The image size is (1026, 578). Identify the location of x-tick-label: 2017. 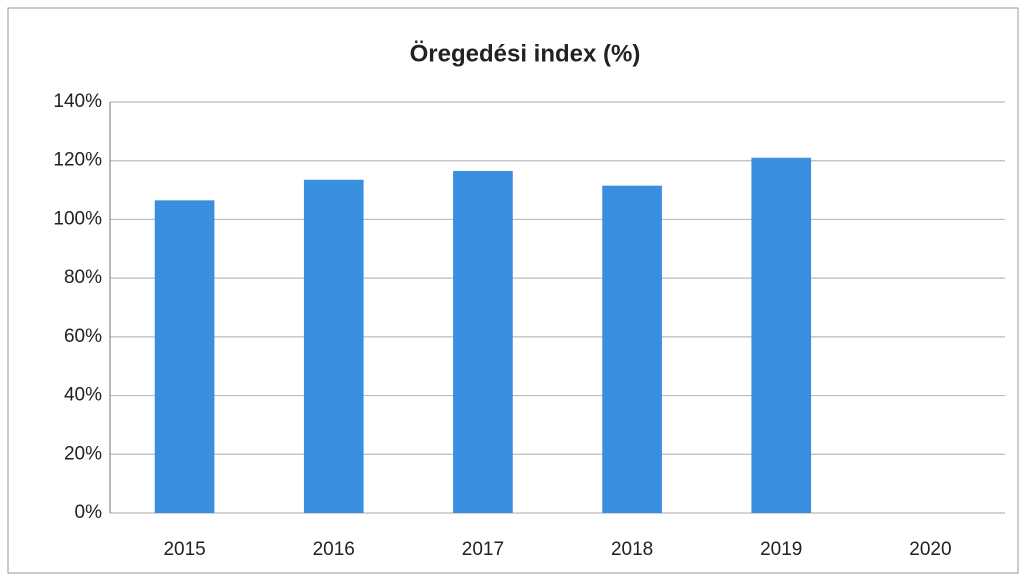
(483, 549).